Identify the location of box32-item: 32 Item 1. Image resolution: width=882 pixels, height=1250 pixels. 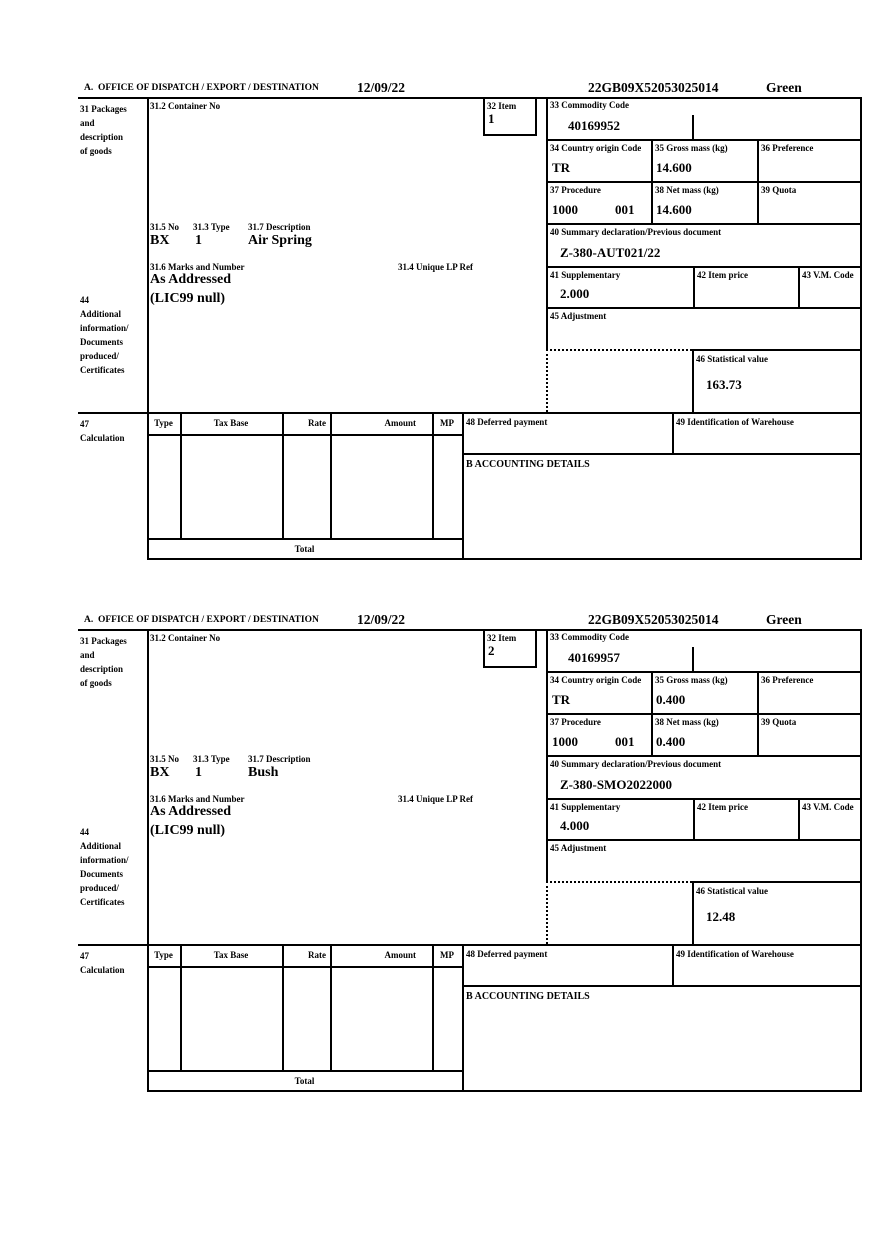
(510, 116).